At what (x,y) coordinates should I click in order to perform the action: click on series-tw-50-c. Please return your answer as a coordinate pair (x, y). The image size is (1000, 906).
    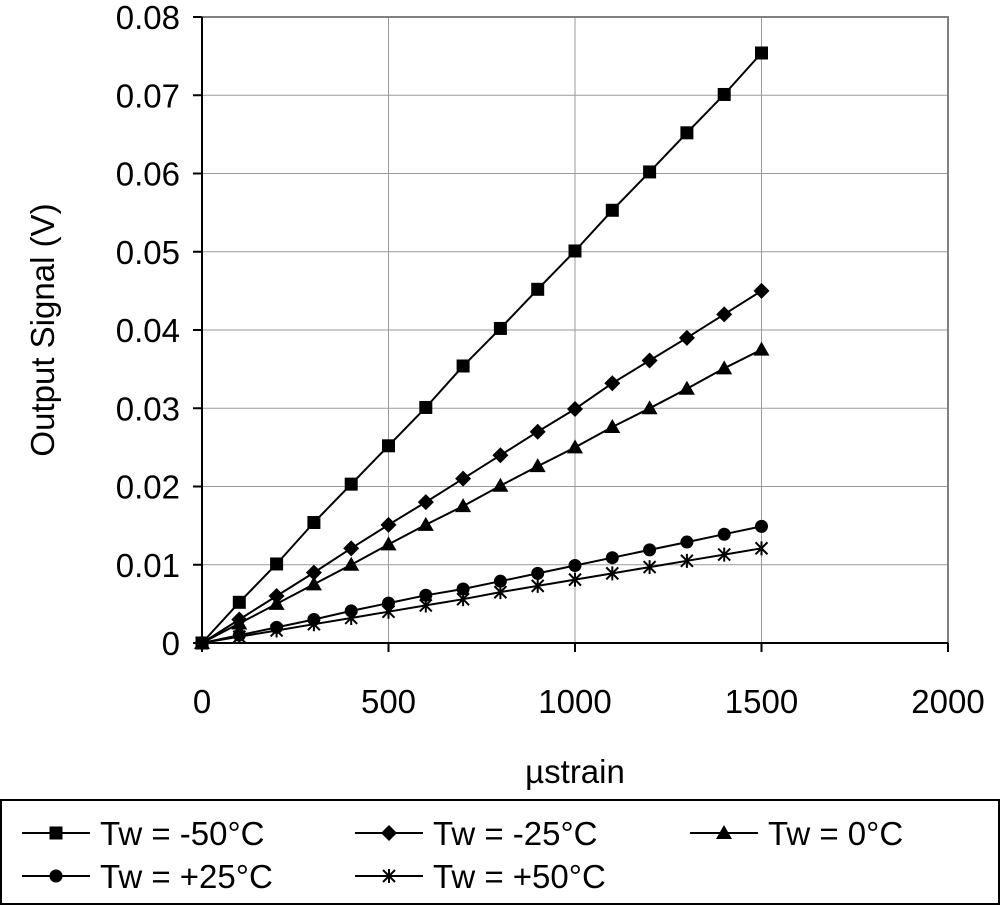
    Looking at the image, I should click on (482, 595).